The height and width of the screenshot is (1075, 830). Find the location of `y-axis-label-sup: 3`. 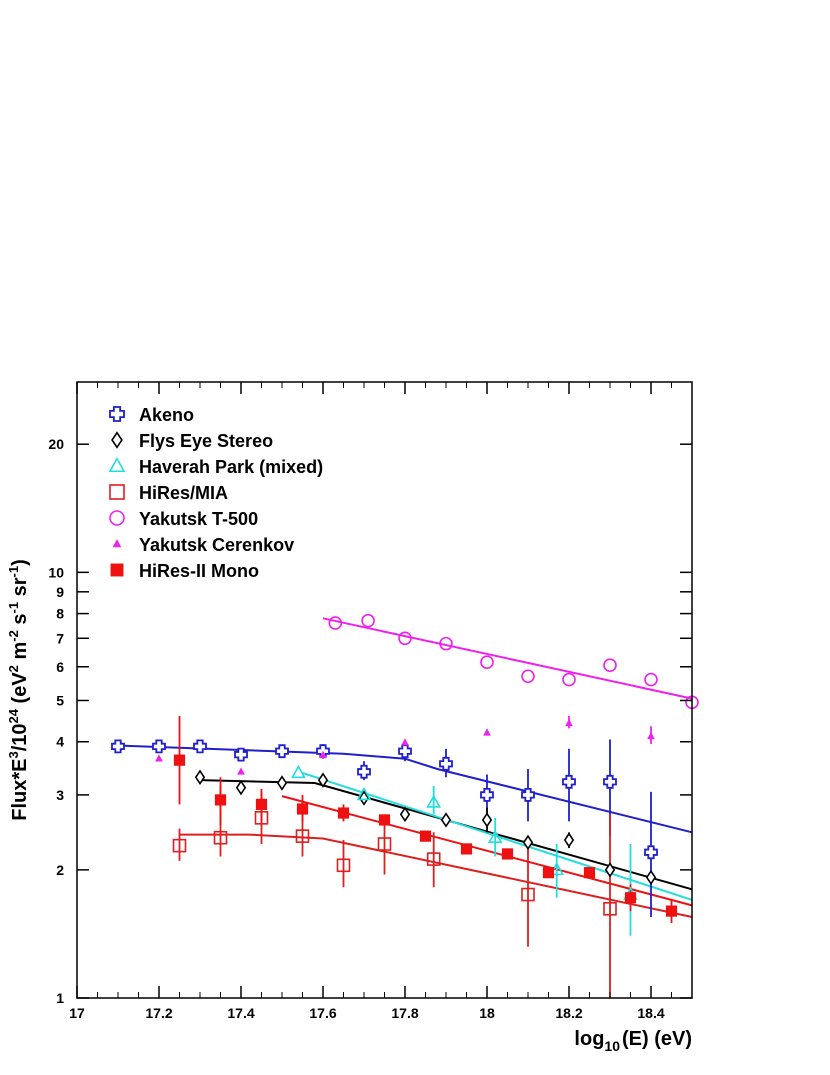

y-axis-label-sup: 3 is located at coordinates (13, 754).